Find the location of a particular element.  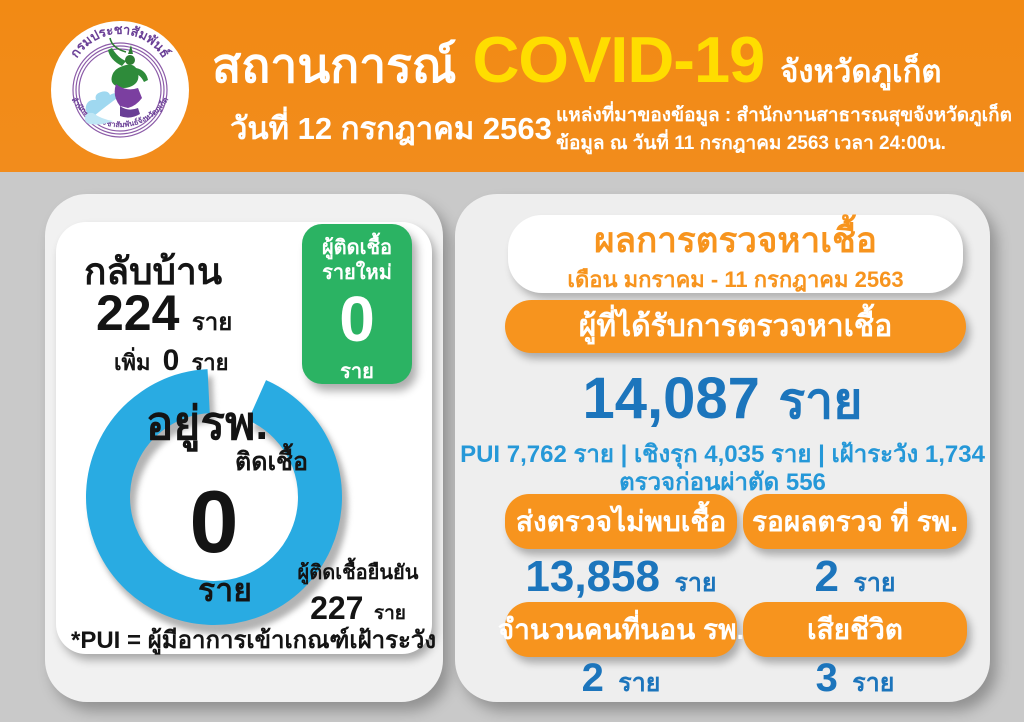

confirmed-cases: ผู้ติดเชื้อยืนยัน 227 ราย is located at coordinates (358, 592).